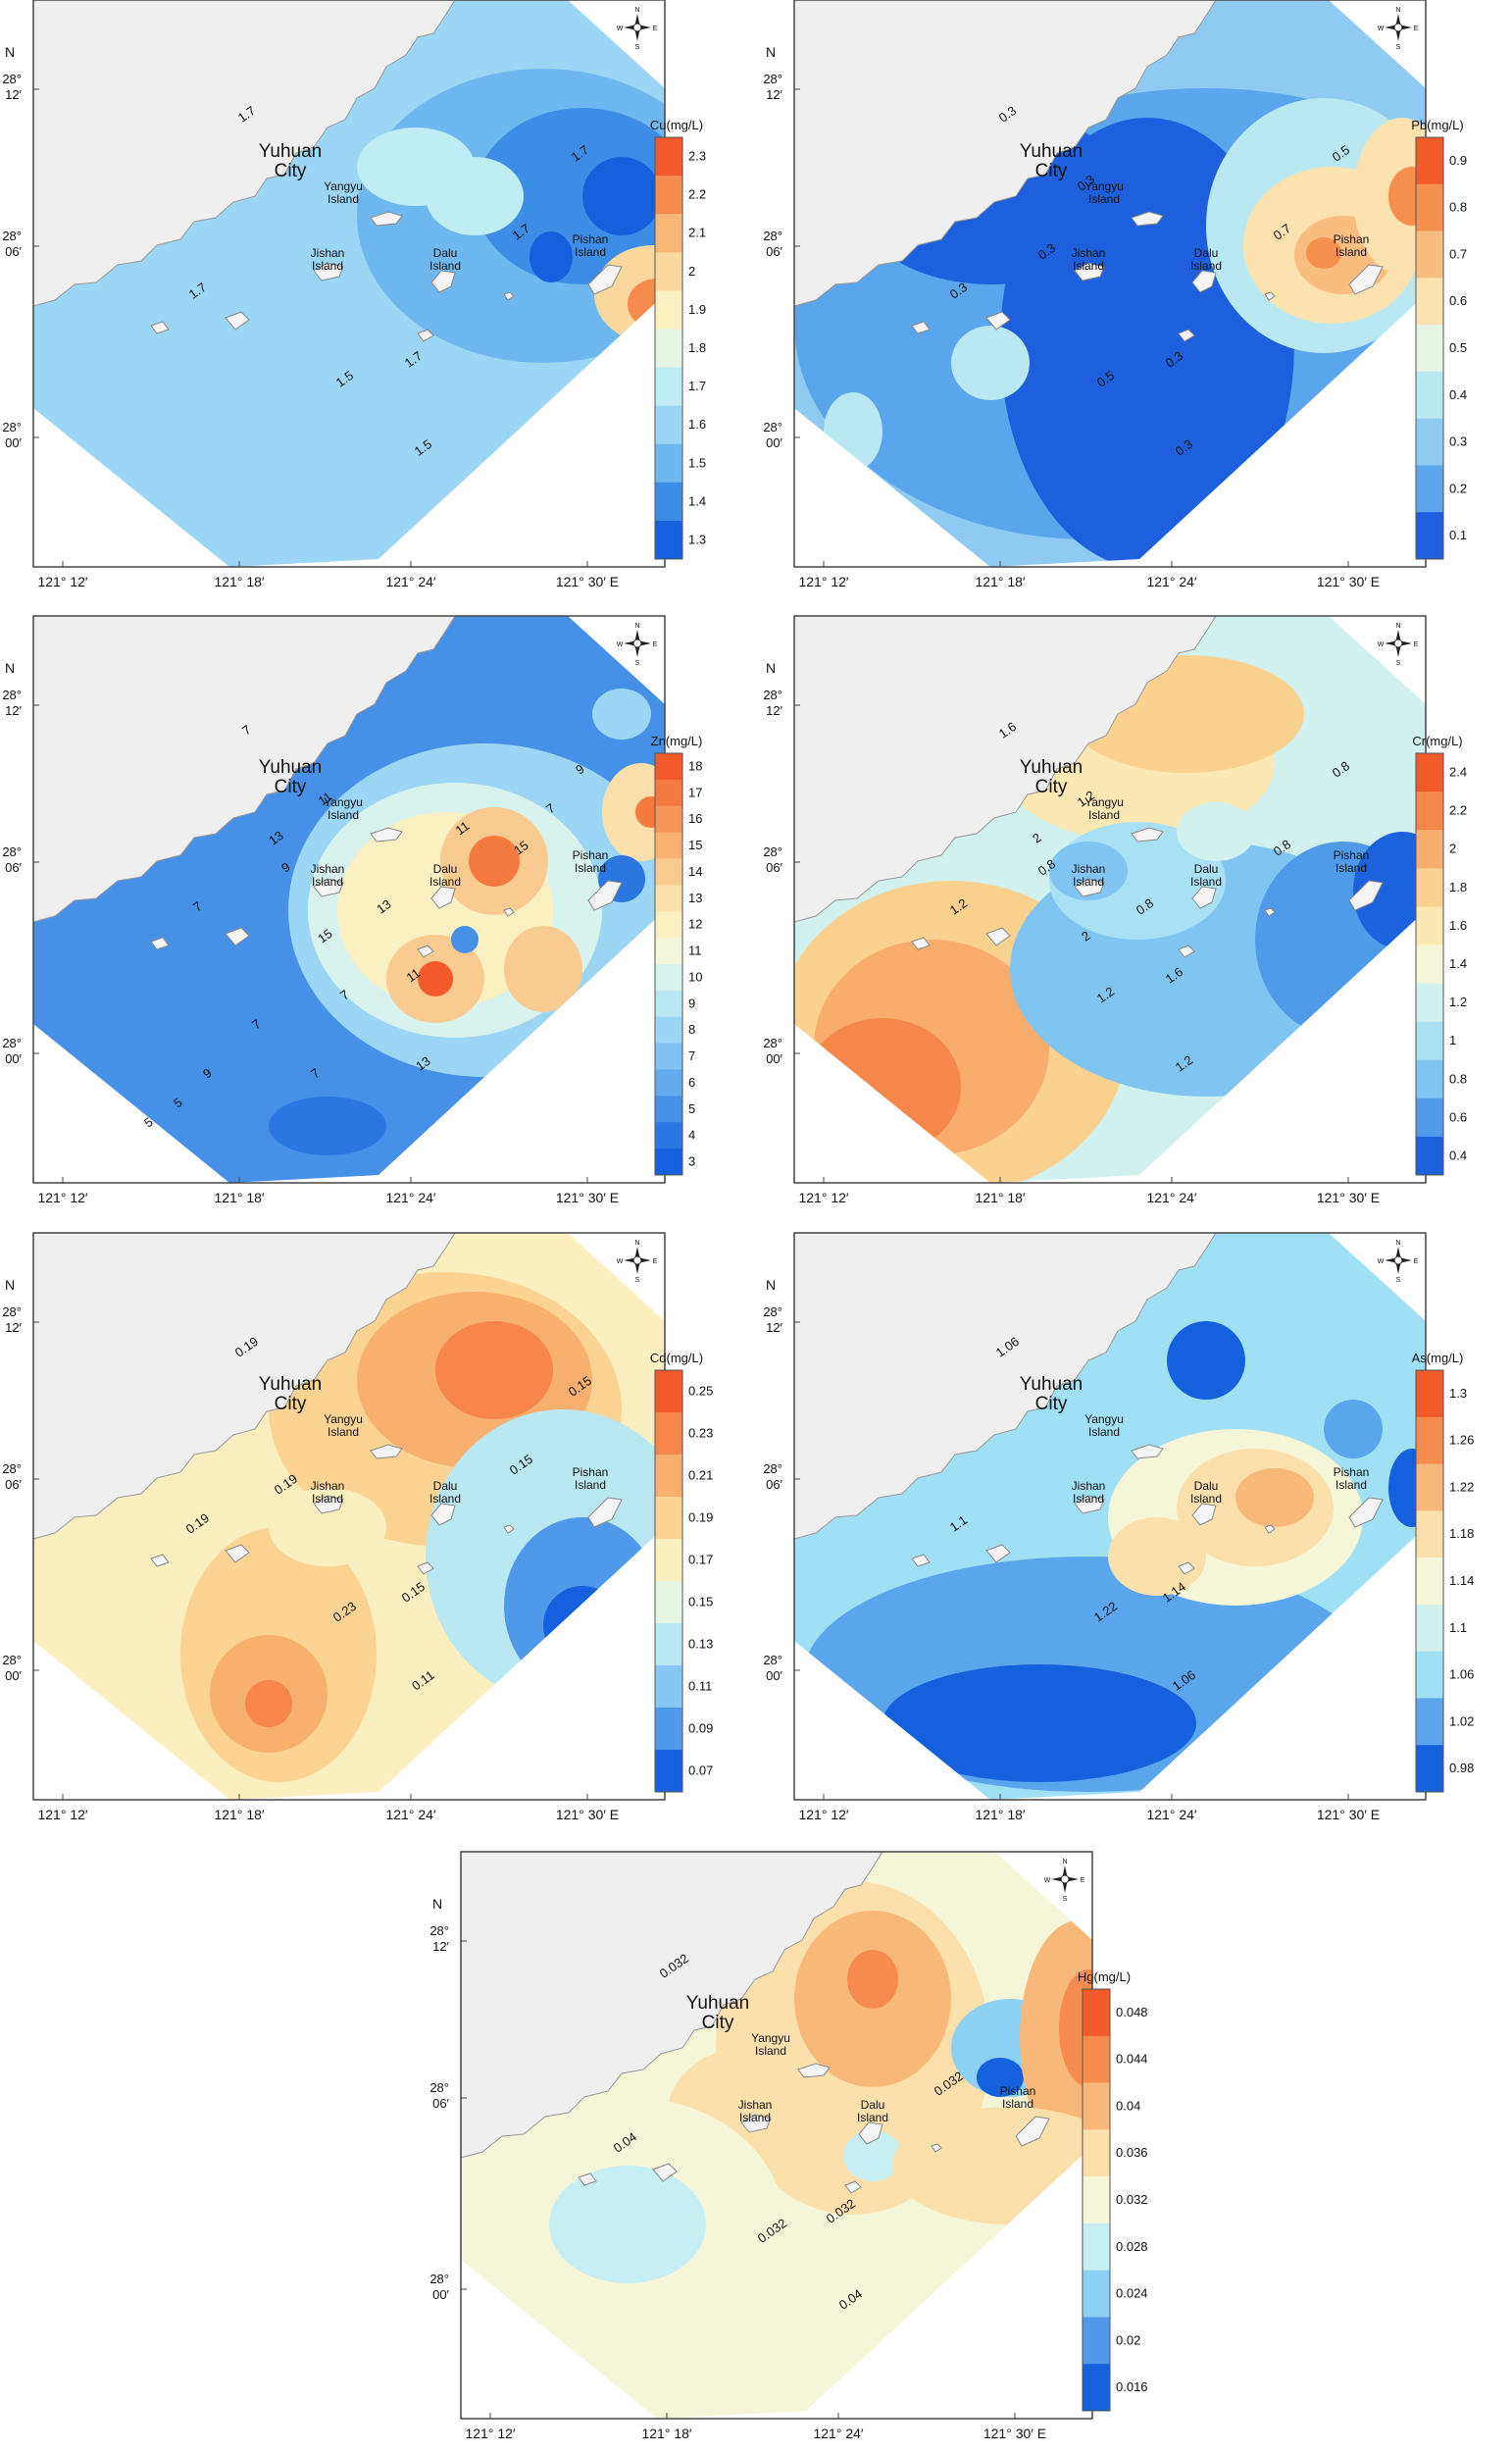 The width and height of the screenshot is (1512, 2452). I want to click on longitude-tick-label: 121° 30′ E, so click(587, 581).